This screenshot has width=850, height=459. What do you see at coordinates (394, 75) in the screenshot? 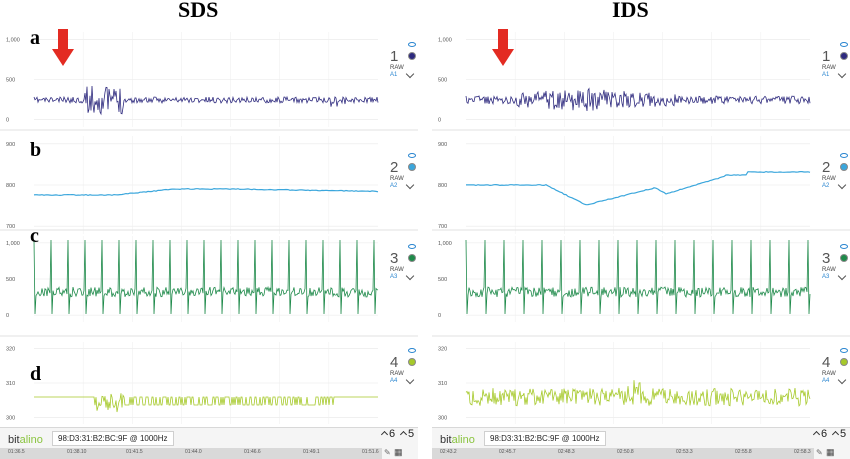
I see `channel-source-label: A1` at bounding box center [394, 75].